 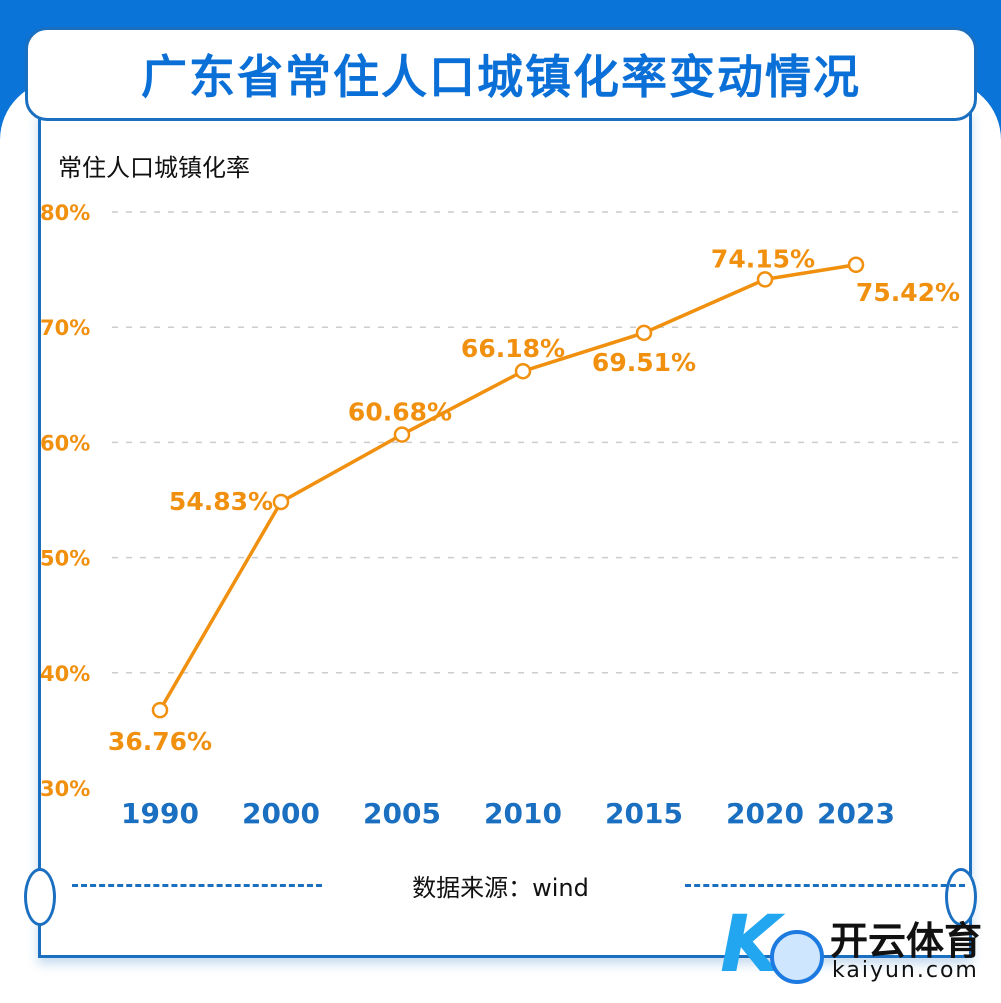 I want to click on right-notch, so click(x=961, y=897).